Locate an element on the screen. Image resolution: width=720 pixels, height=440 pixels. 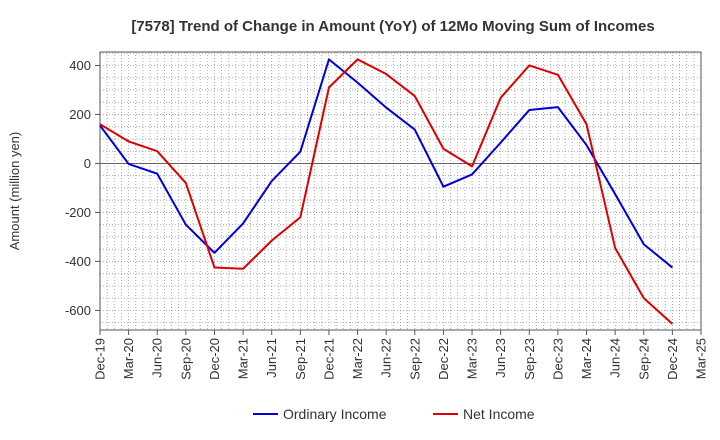
x-tick-label: Sep-22 is located at coordinates (414, 359).